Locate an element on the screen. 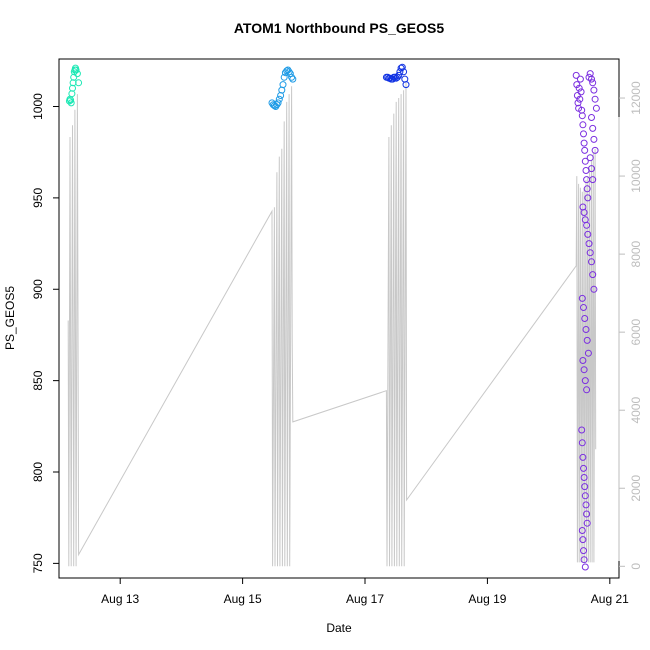 This screenshot has width=650, height=650. y2-tick-label: 12000 is located at coordinates (636, 98).